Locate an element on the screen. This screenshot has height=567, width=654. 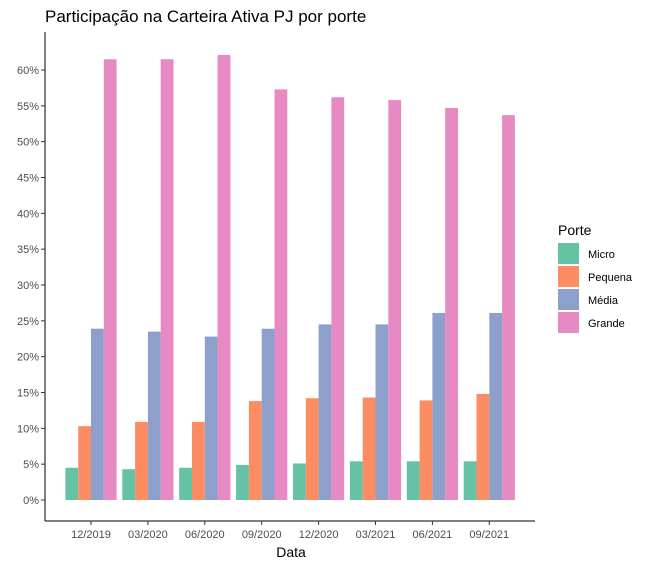
x-tick-label: 03/2021 is located at coordinates (376, 535).